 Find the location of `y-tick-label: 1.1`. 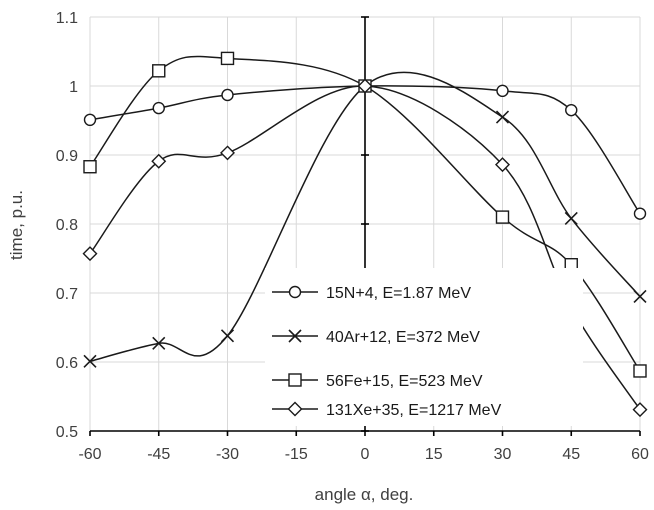

y-tick-label: 1.1 is located at coordinates (67, 18).